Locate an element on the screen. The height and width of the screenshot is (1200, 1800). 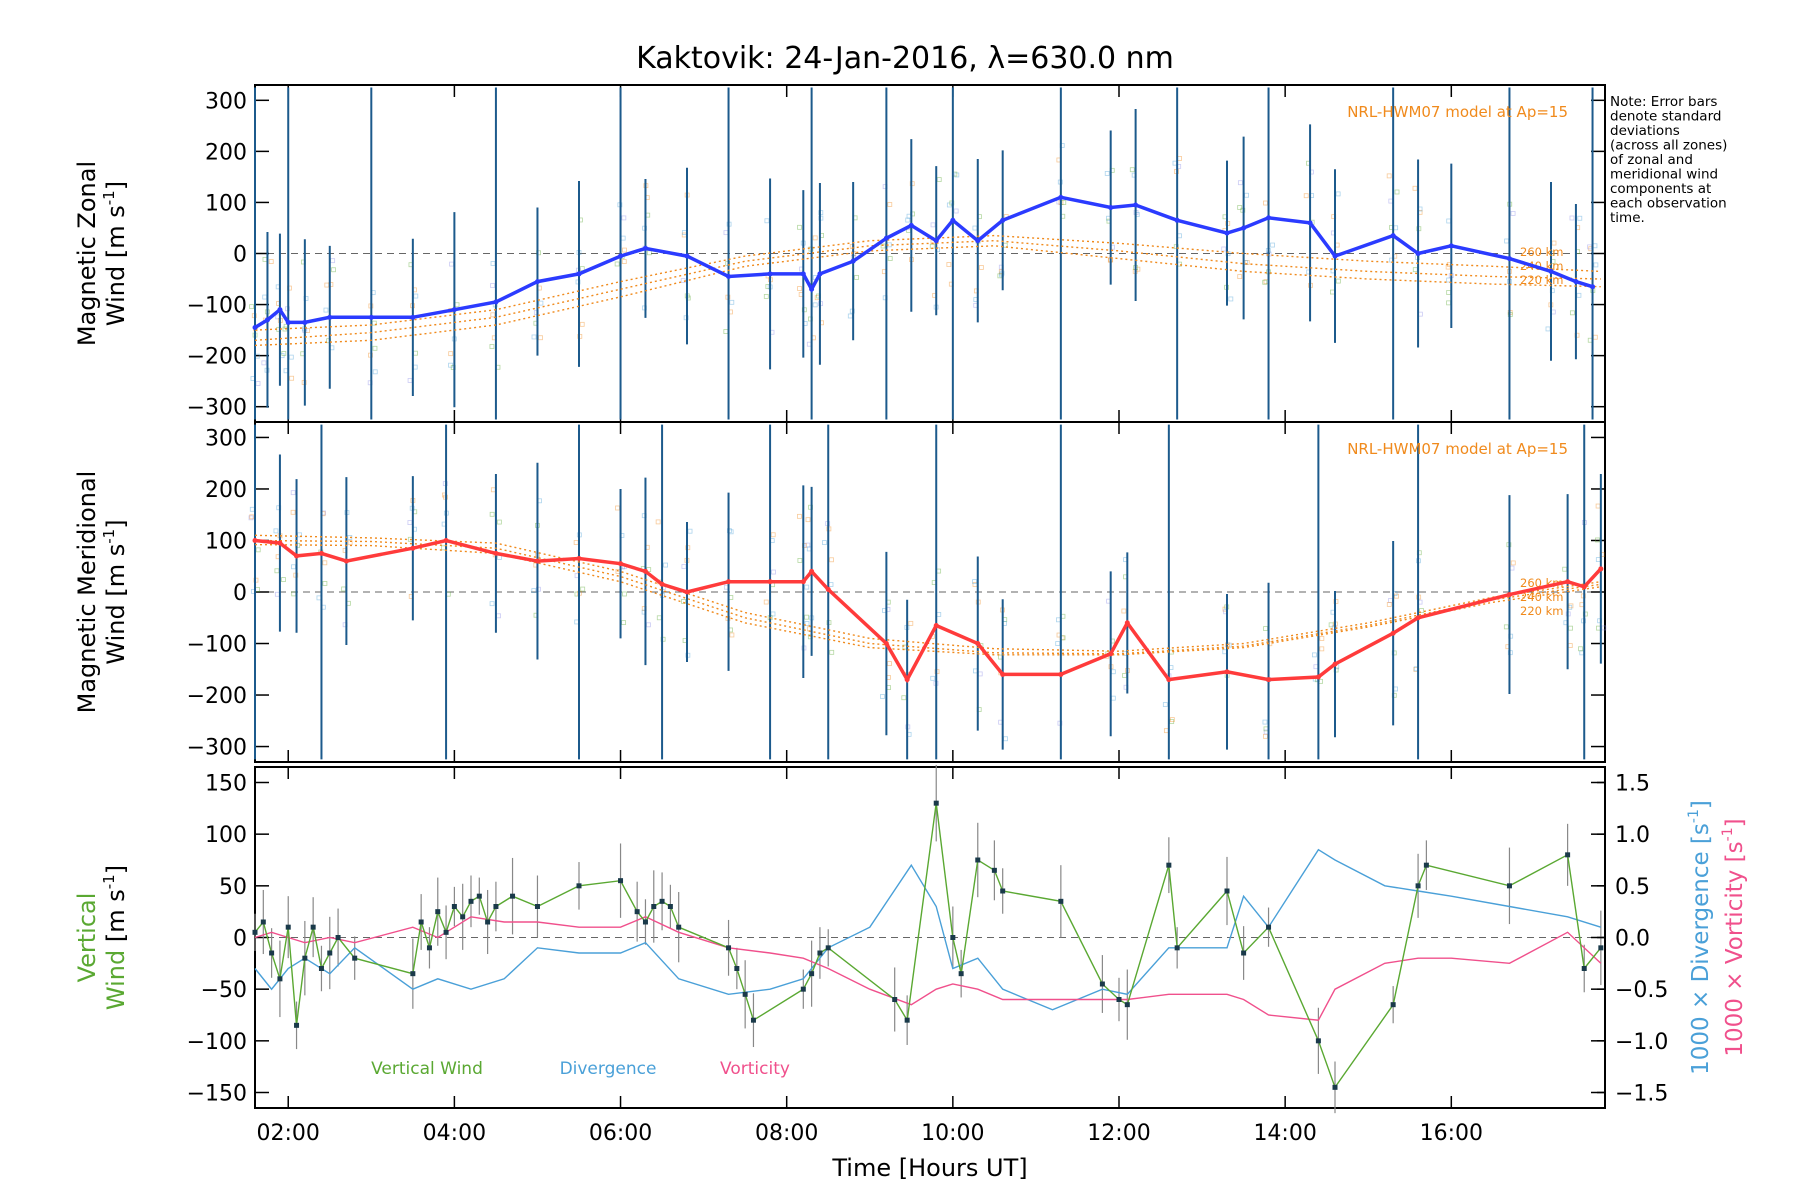
y-tick-label: −300 is located at coordinates (217, 748).